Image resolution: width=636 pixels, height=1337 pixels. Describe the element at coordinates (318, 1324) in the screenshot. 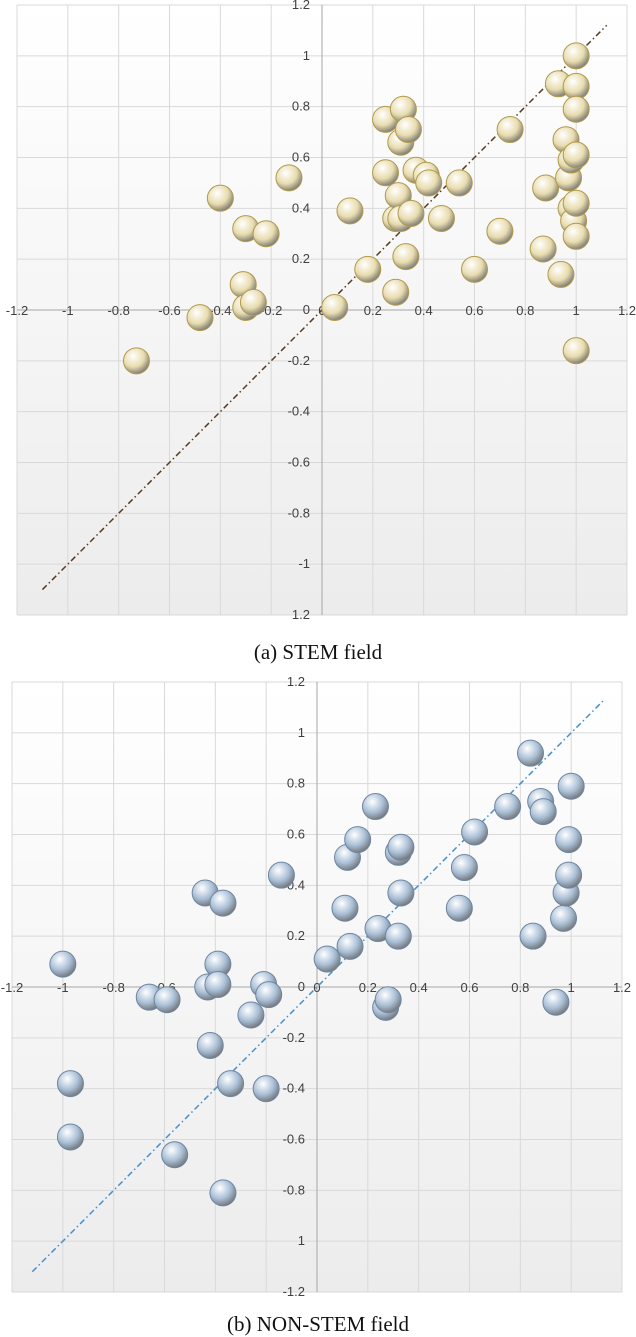

I see `non-stem-chart-caption: (b) NON-STEM field` at that location.